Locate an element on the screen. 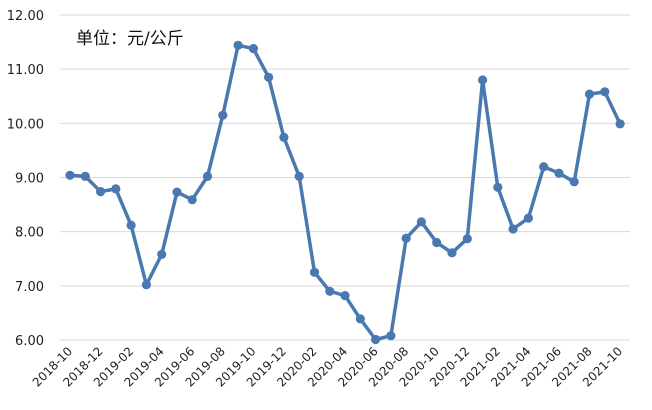  y-tick-label: 6.00 is located at coordinates (29, 341).